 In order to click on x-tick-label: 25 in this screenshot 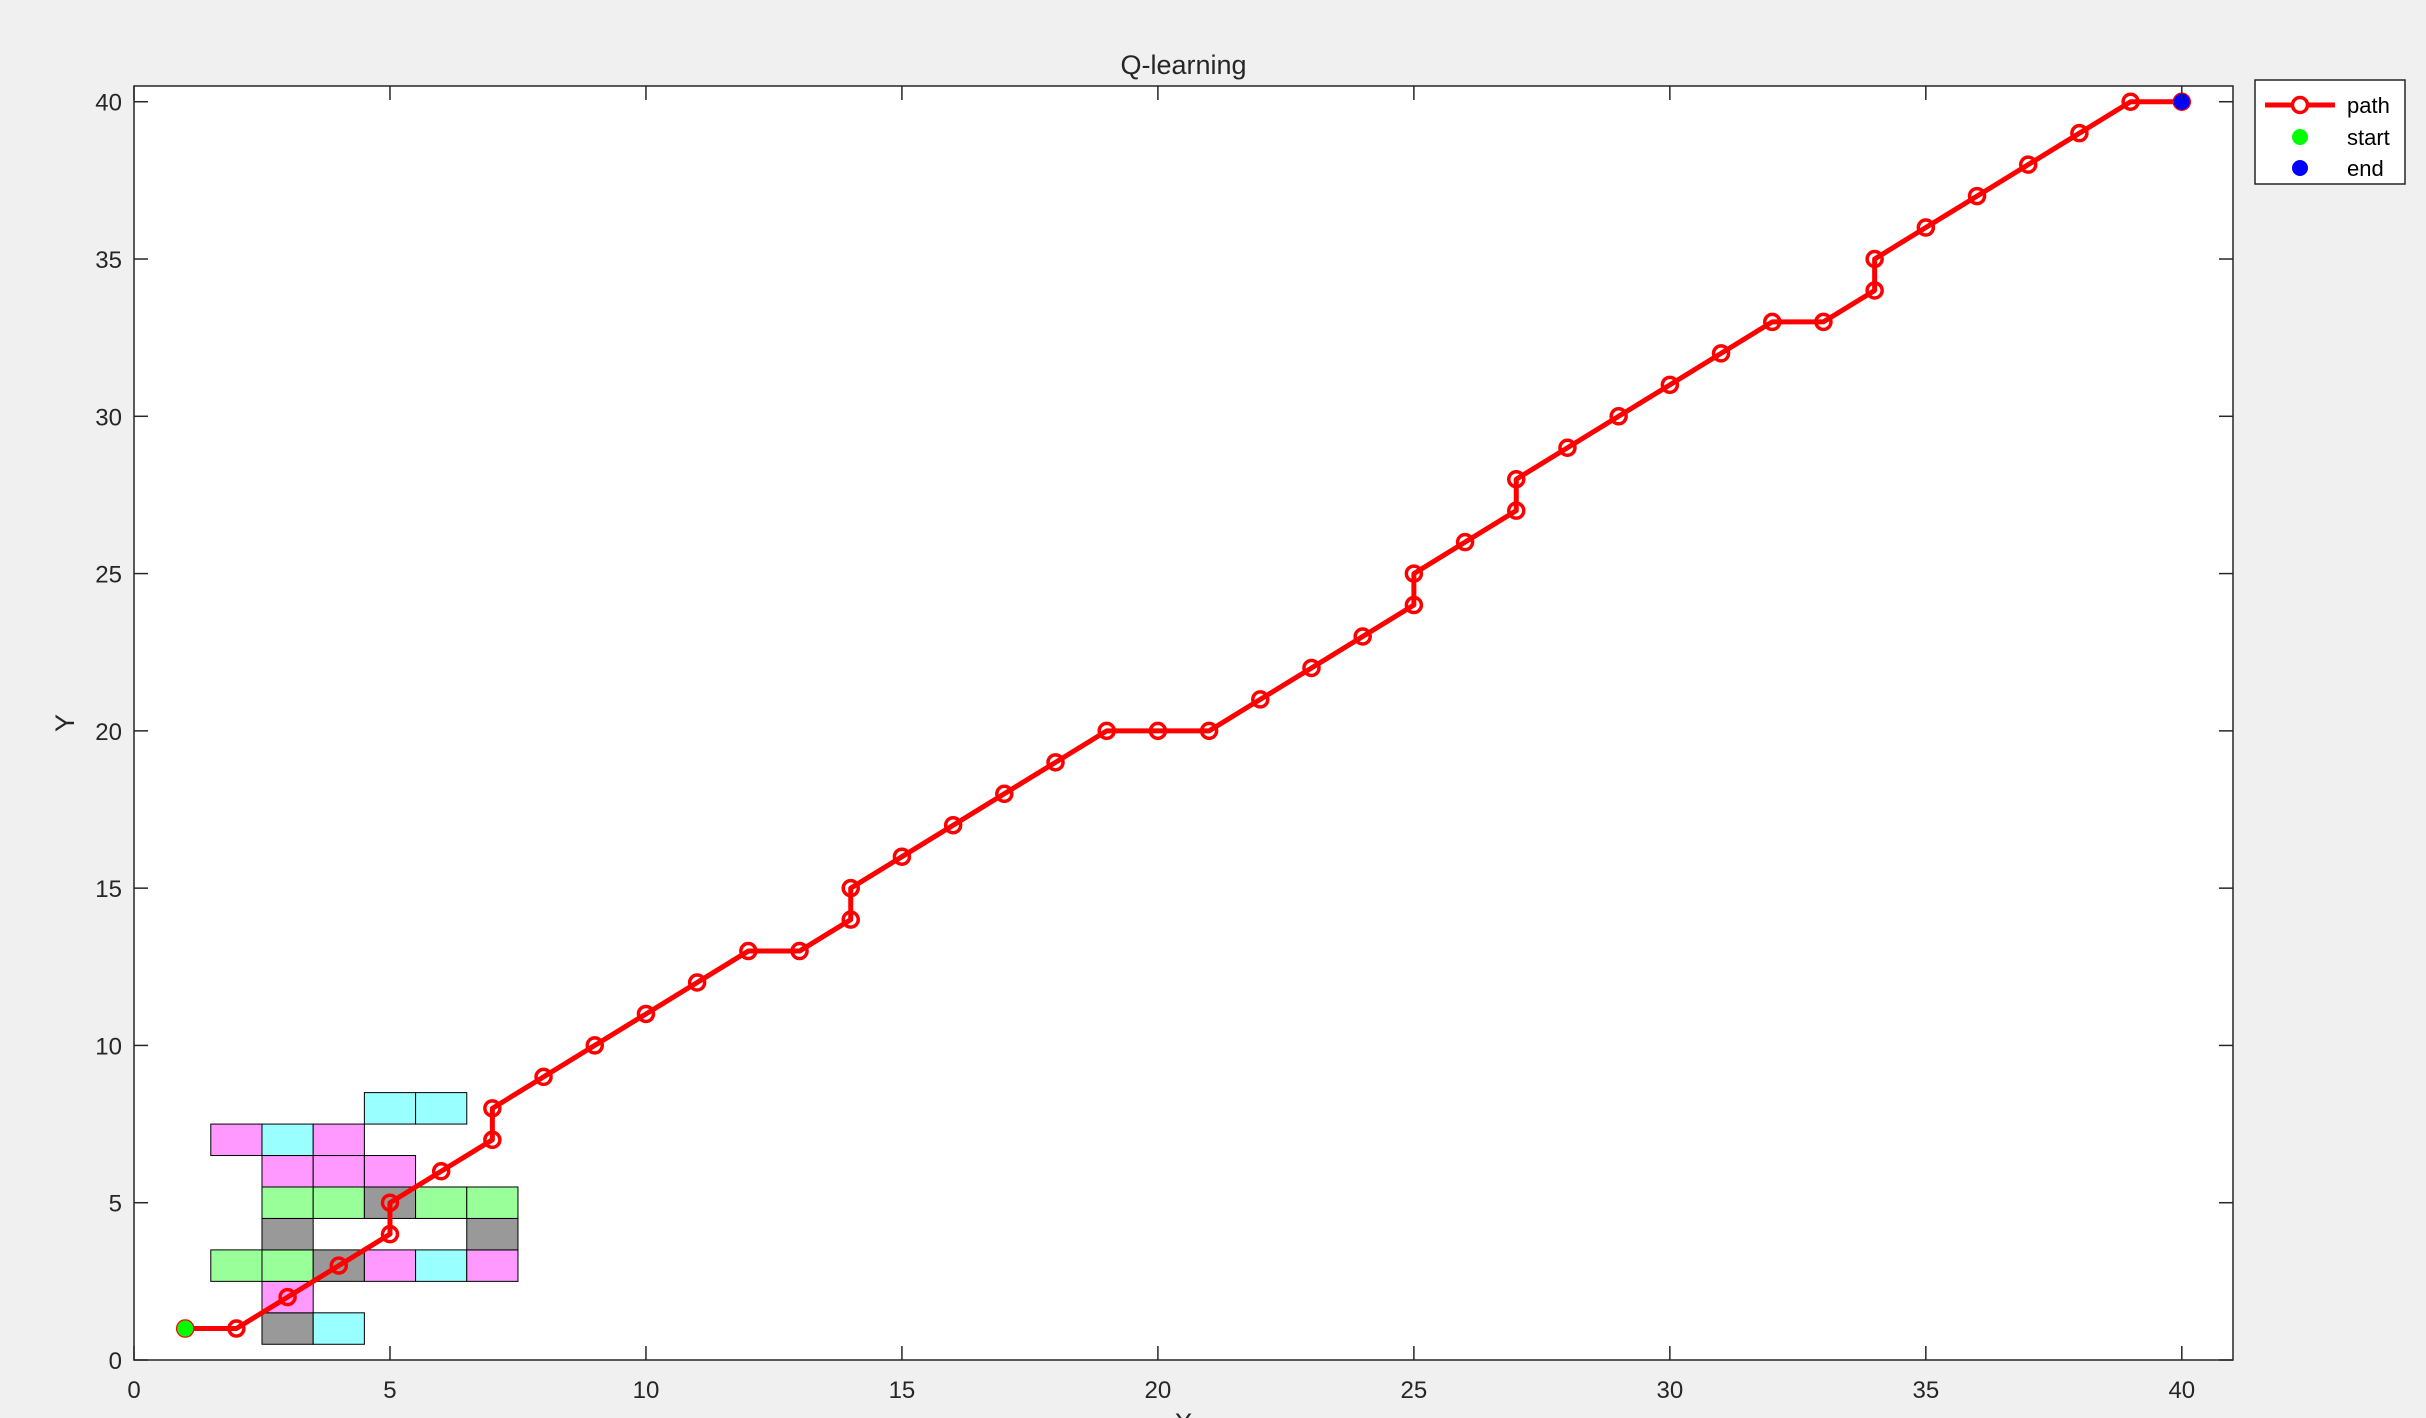, I will do `click(1414, 1390)`.